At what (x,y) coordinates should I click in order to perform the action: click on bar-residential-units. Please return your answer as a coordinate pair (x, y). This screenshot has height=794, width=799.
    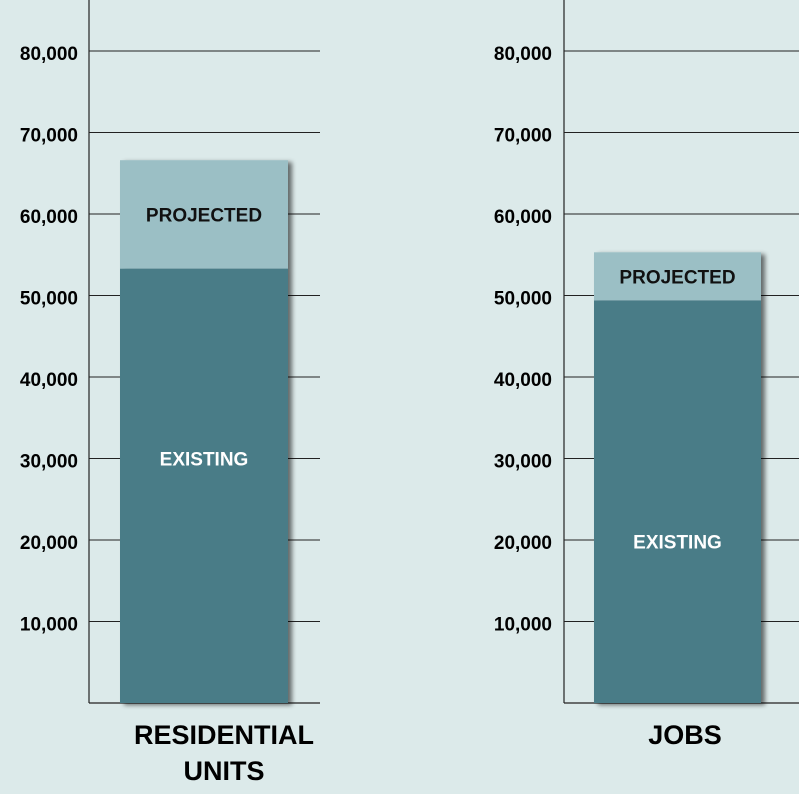
    Looking at the image, I should click on (204, 431).